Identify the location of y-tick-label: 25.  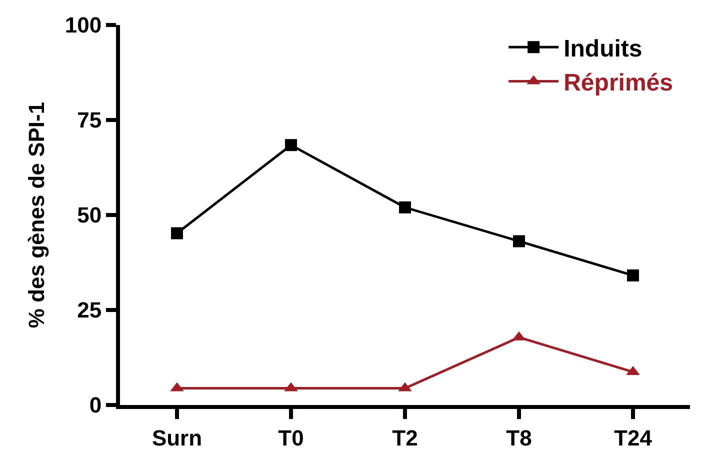
(89, 310).